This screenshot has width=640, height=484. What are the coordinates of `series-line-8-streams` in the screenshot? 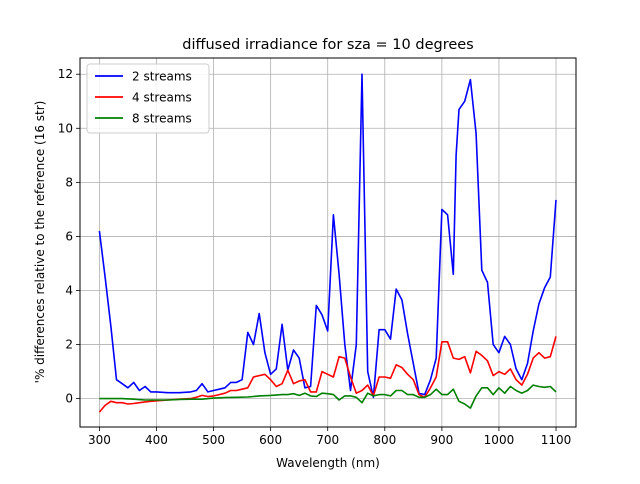 It's located at (328, 396).